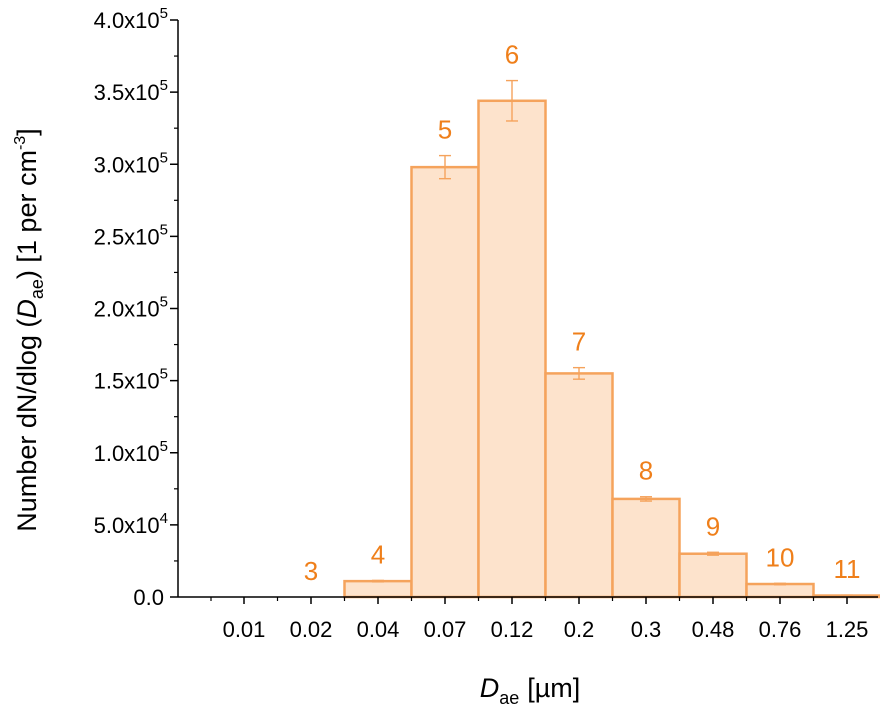 The height and width of the screenshot is (712, 880). What do you see at coordinates (127, 236) in the screenshot?
I see `y-tick-mantissa: 2.5x10` at bounding box center [127, 236].